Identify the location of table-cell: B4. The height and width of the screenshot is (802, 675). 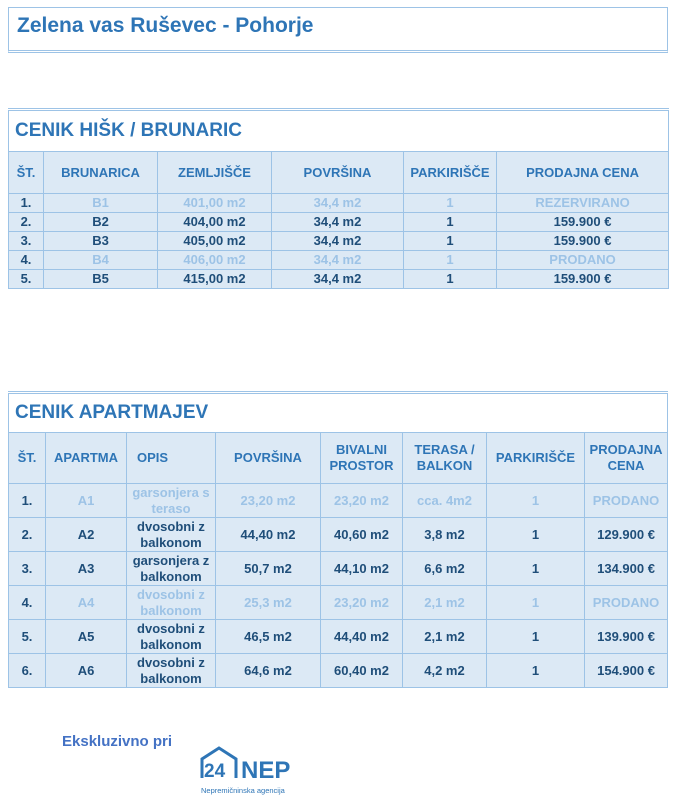
(100, 260).